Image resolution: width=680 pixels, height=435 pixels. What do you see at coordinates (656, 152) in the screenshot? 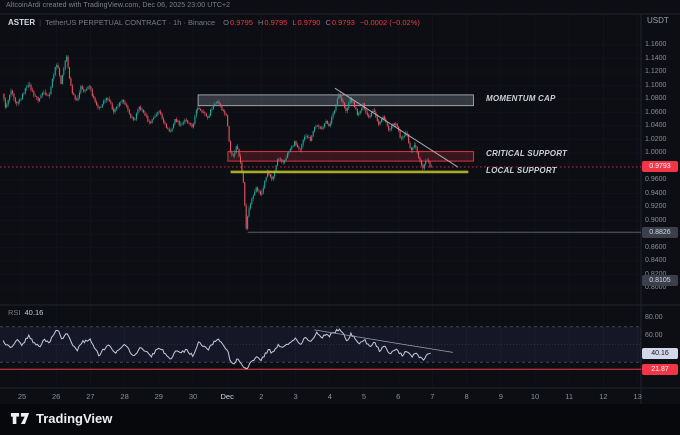
I see `price-tick: 1.0000` at bounding box center [656, 152].